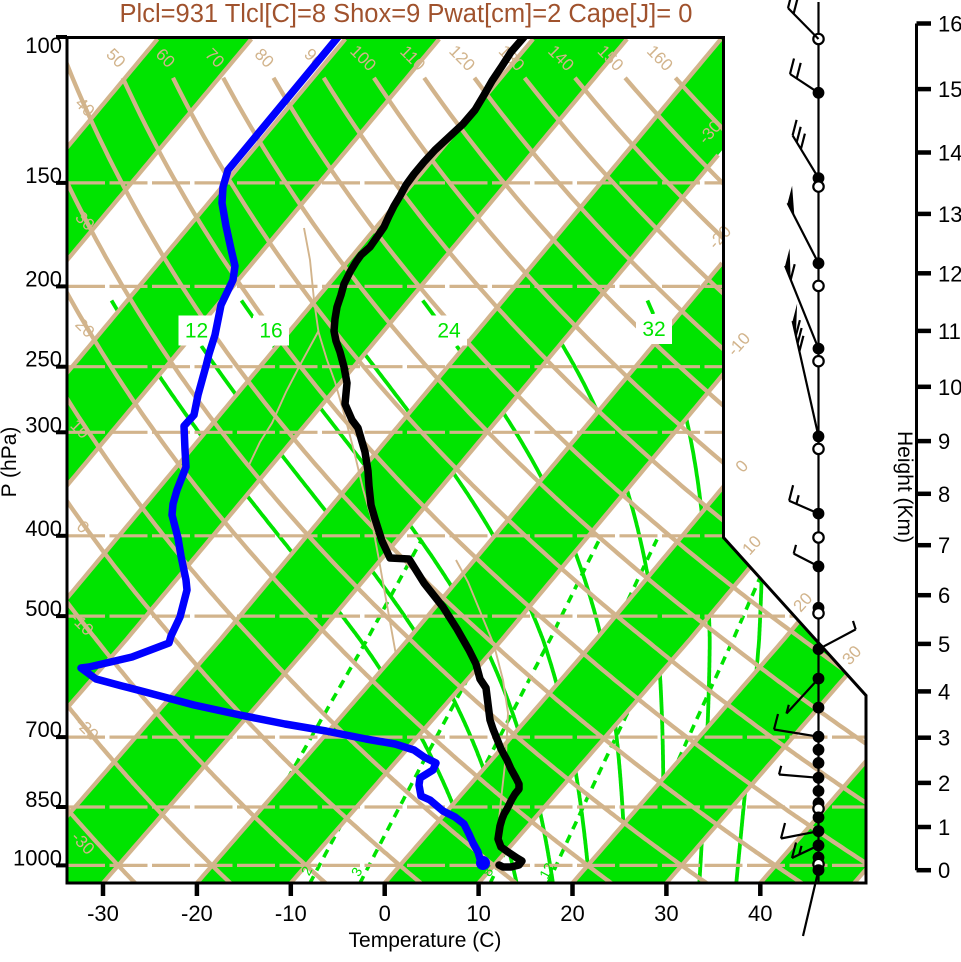 This screenshot has width=961, height=962. I want to click on svg-text: Temperature (C), so click(425, 940).